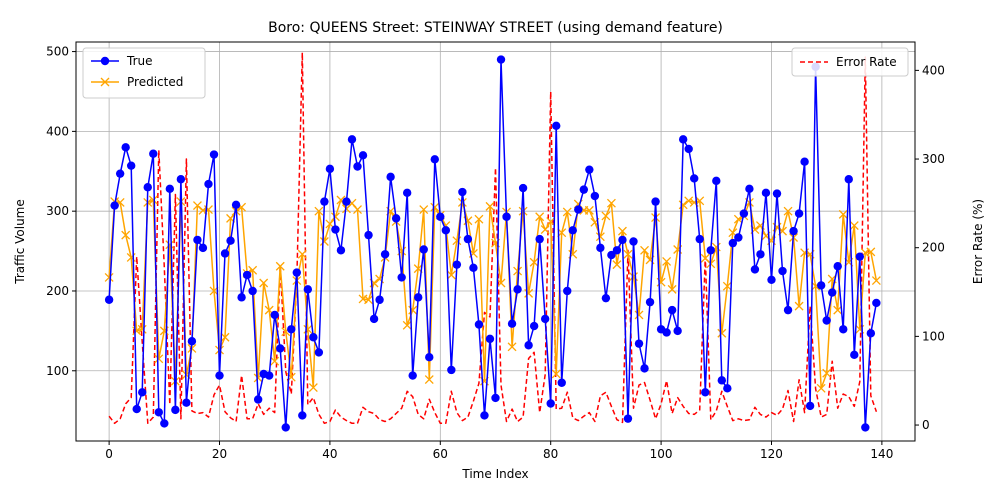 The image size is (1000, 500). What do you see at coordinates (105, 61) in the screenshot?
I see `legend-true-dot` at bounding box center [105, 61].